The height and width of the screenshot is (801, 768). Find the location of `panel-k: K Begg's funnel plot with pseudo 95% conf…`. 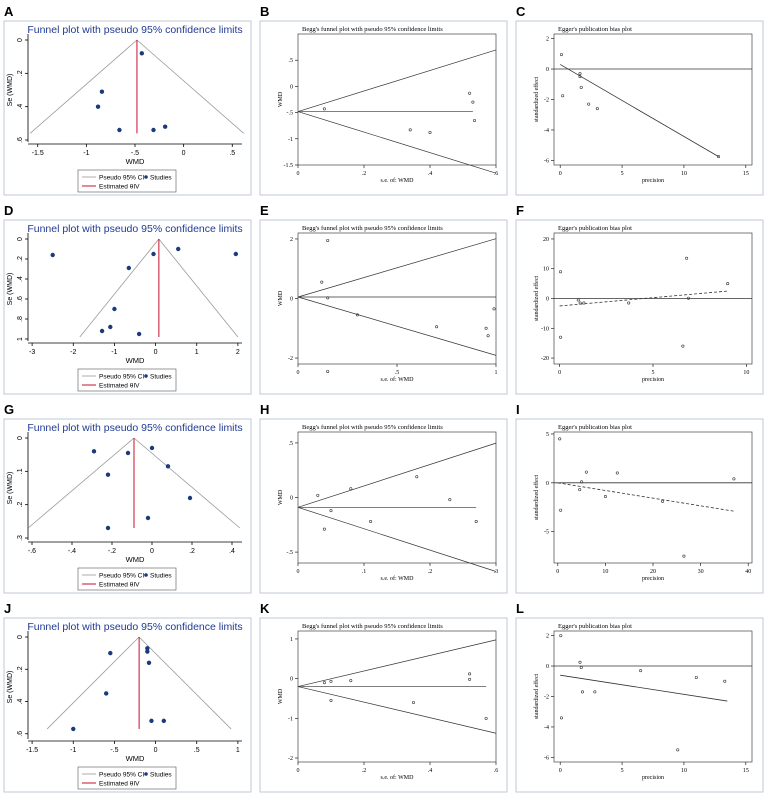

panel-k: K Begg's funnel plot with pseudo 95% conf… is located at coordinates (383, 697).